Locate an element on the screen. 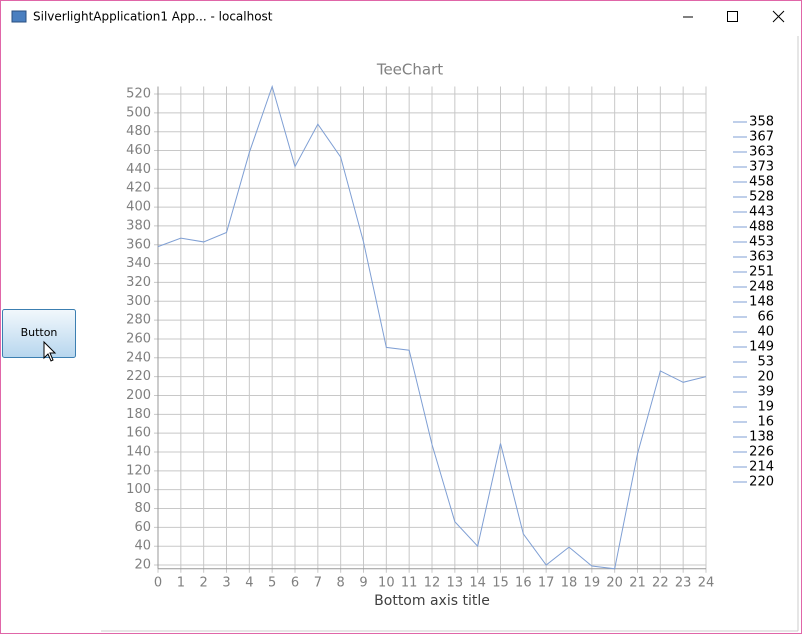 This screenshot has width=802, height=634. y-tick-label: 500 is located at coordinates (138, 112).